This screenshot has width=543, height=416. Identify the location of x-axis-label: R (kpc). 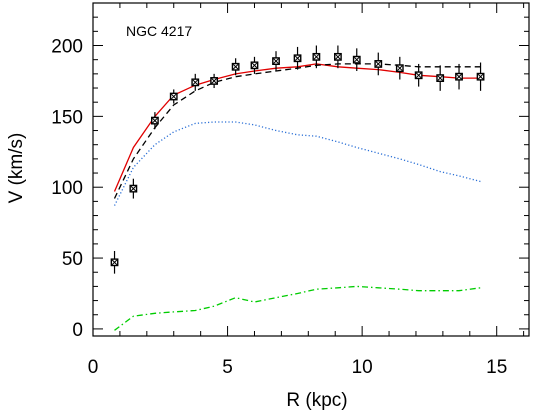
(316, 400).